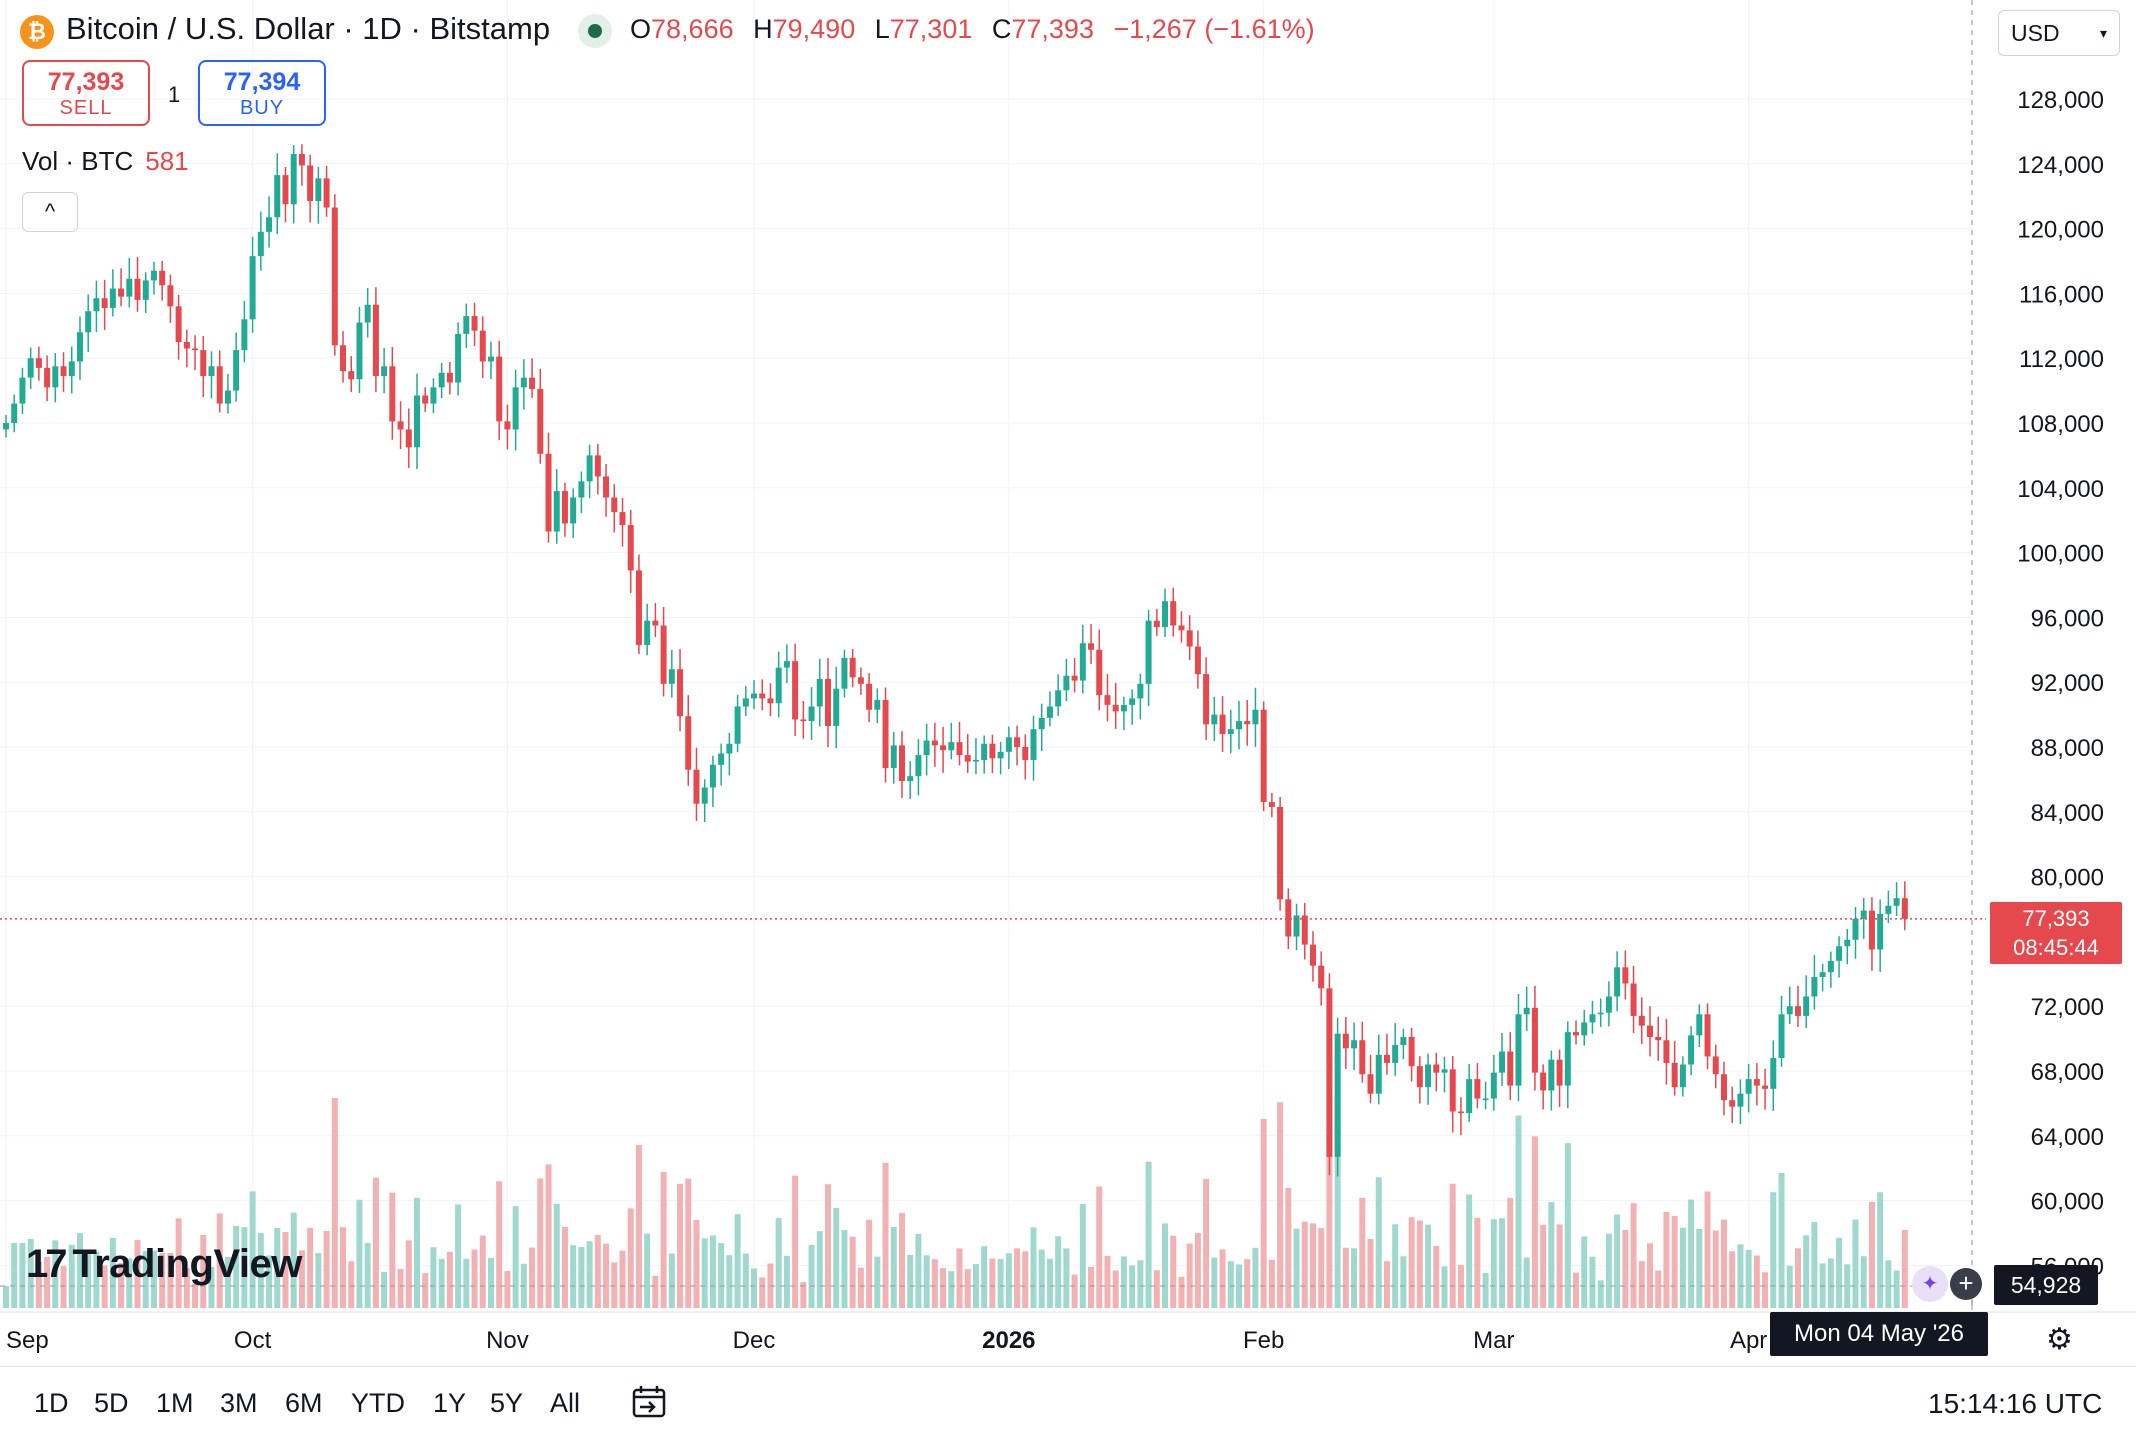 The width and height of the screenshot is (2136, 1429). Describe the element at coordinates (2067, 748) in the screenshot. I see `y-axis-label: 88,000` at that location.